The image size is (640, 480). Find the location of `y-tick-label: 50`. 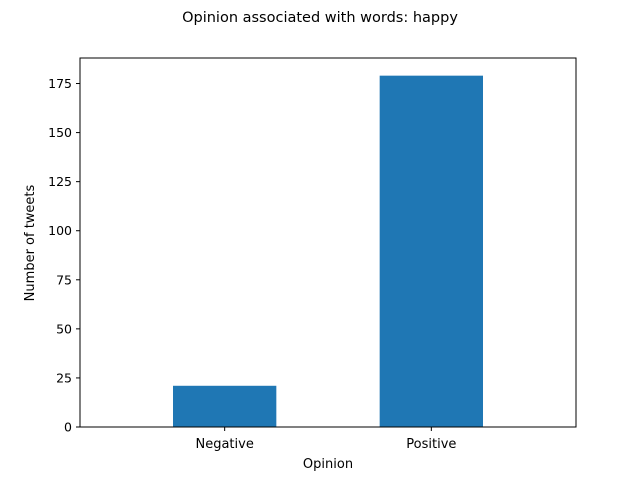

y-tick-label: 50 is located at coordinates (64, 328).